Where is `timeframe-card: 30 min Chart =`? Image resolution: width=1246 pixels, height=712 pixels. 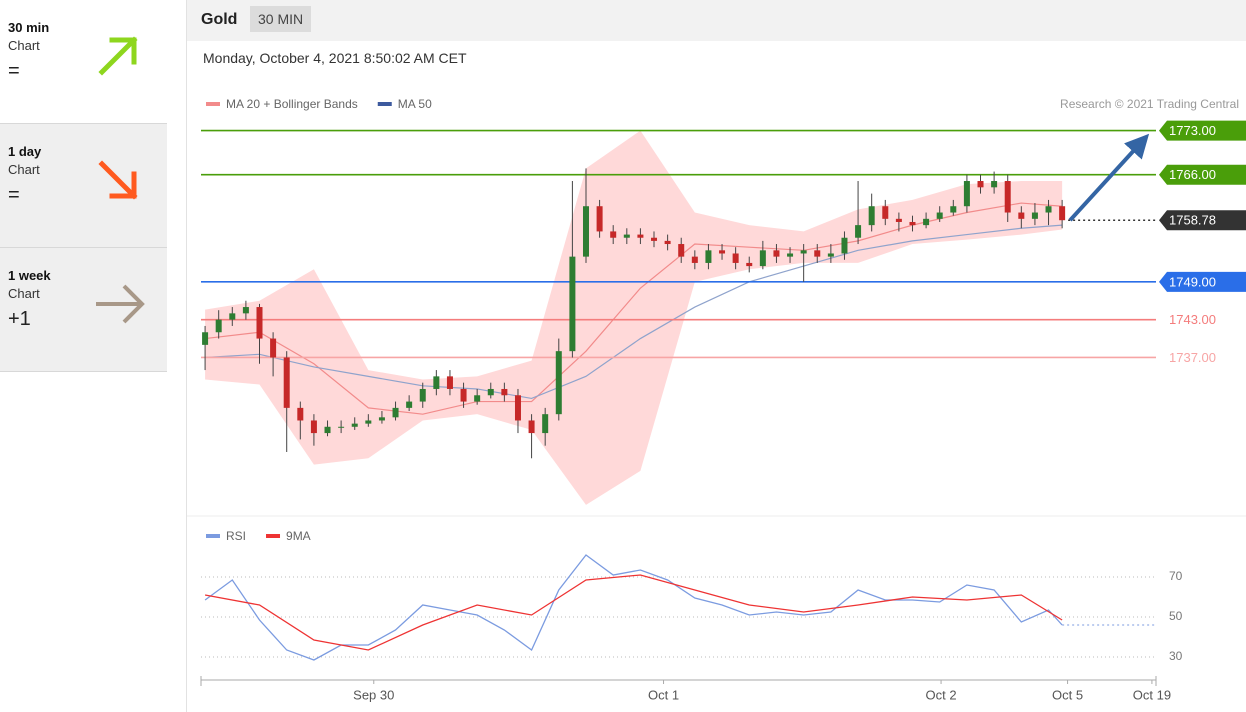
timeframe-card: 30 min Chart = is located at coordinates (83, 62).